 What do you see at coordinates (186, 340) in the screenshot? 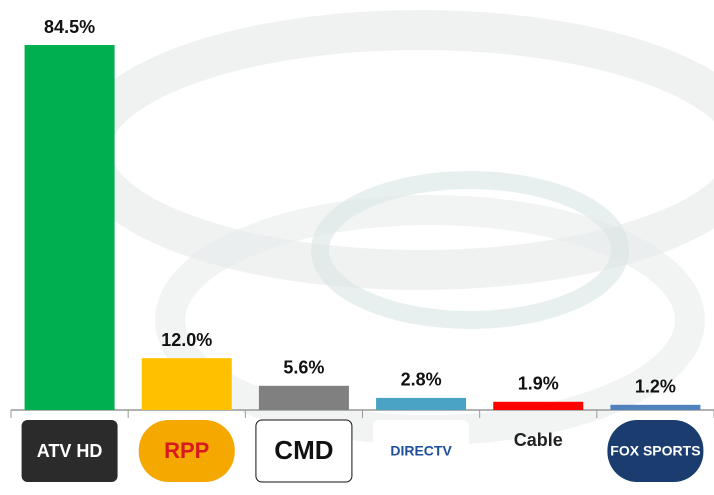
I see `value-label: 12.0%` at bounding box center [186, 340].